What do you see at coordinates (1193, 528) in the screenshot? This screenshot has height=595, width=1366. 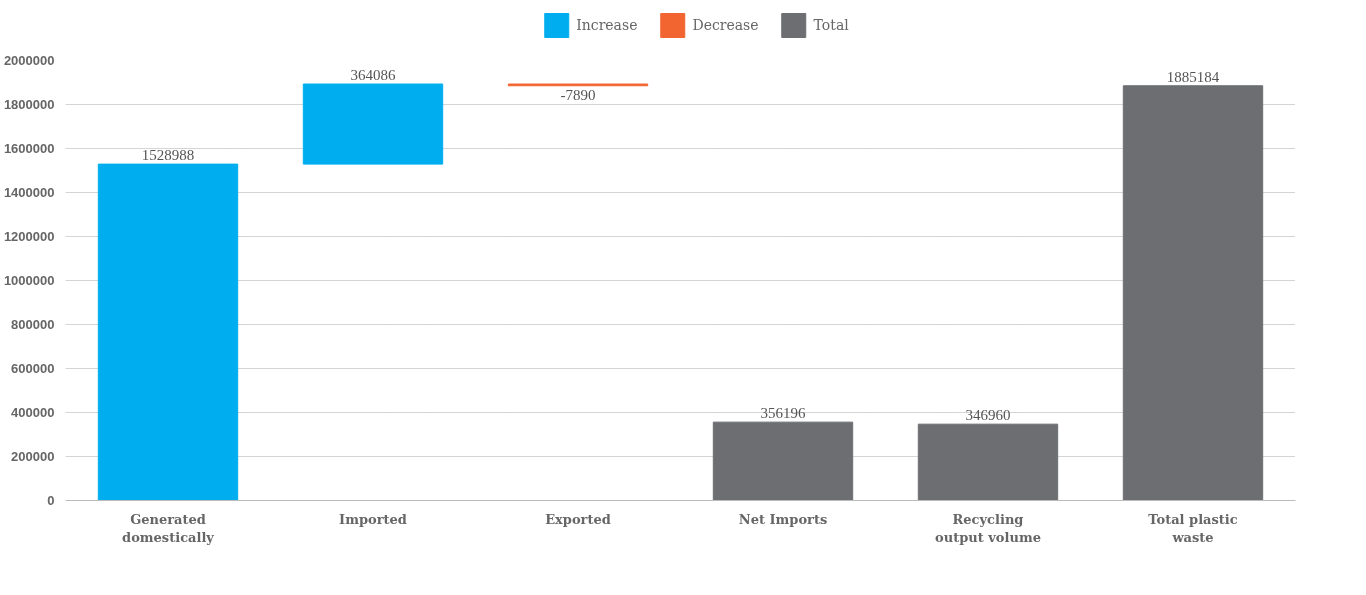 I see `x-tick-label: Total plastic waste` at bounding box center [1193, 528].